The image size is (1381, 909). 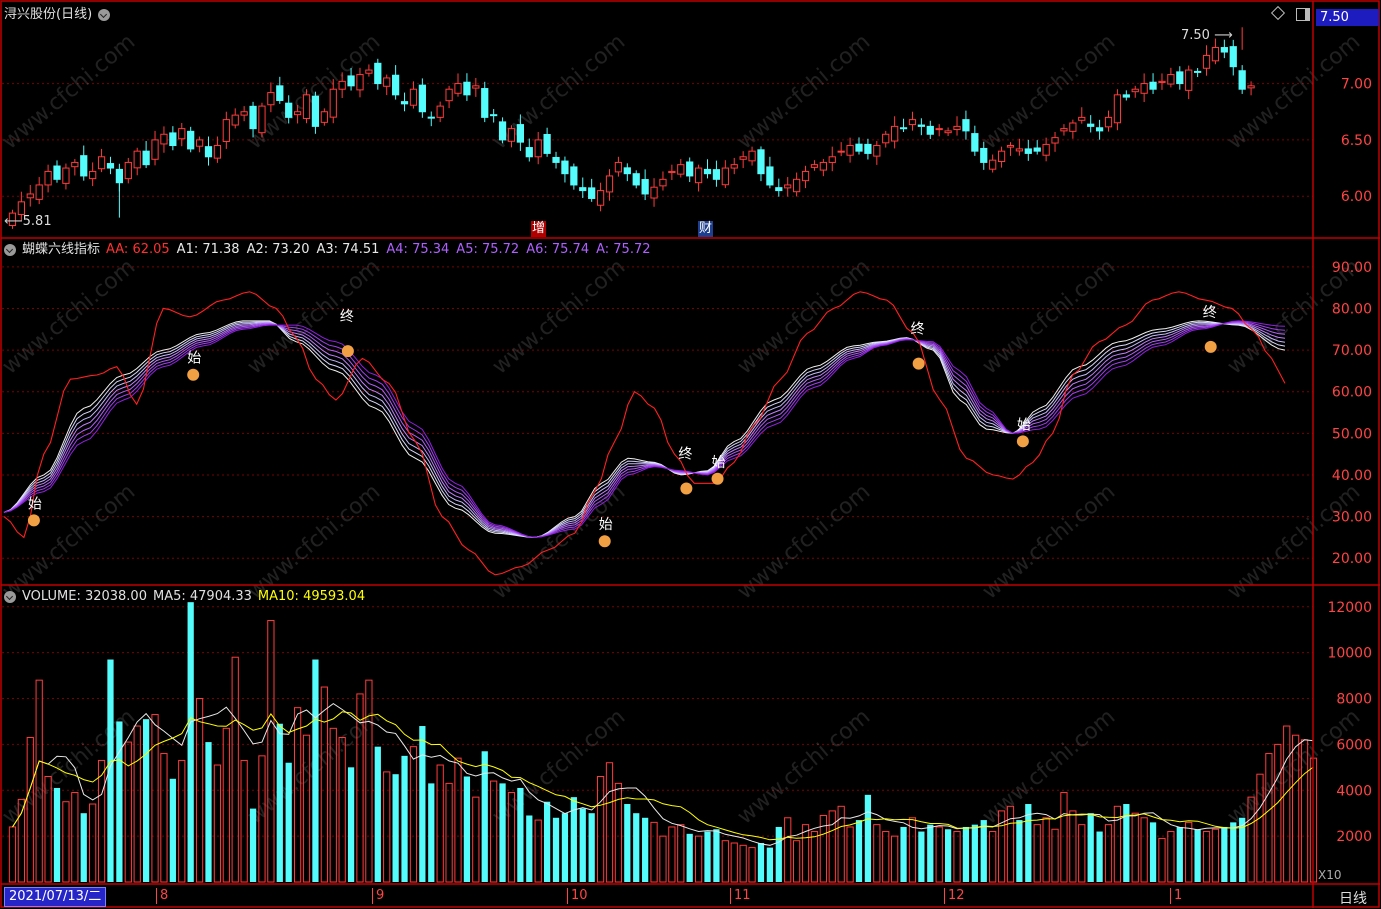 What do you see at coordinates (1352, 476) in the screenshot?
I see `indicator-axis-tick: 40.00` at bounding box center [1352, 476].